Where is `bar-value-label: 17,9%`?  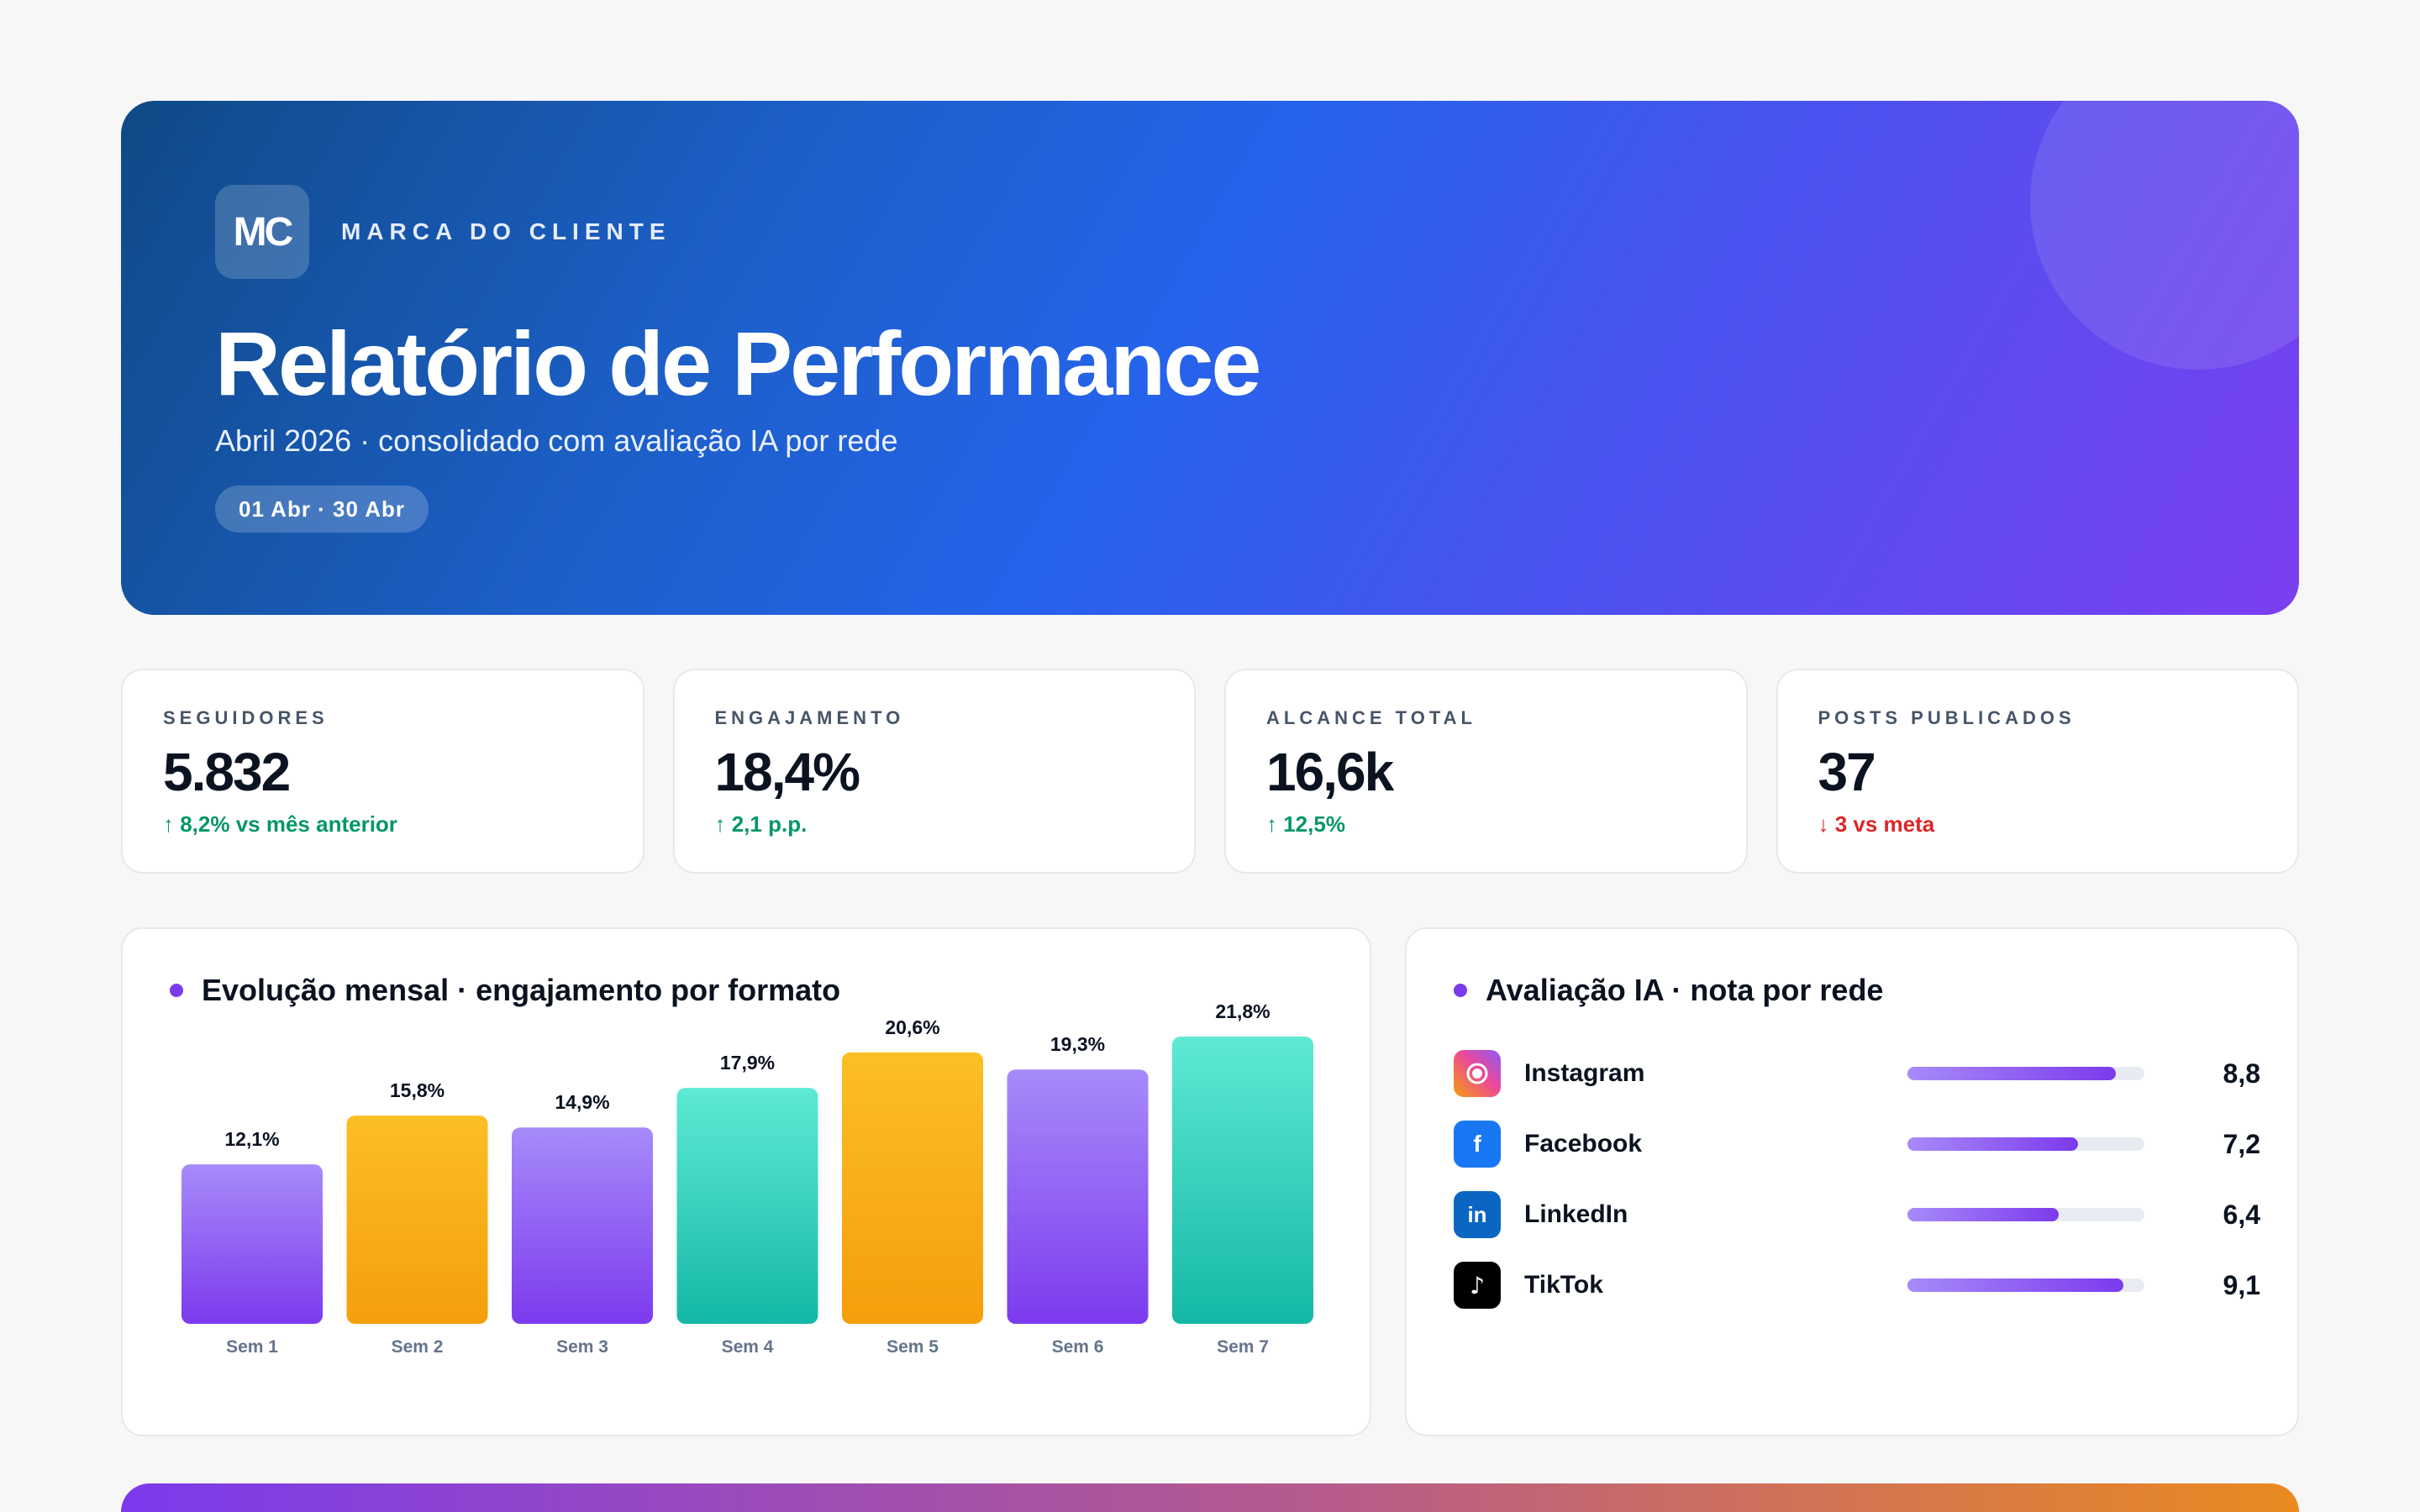
bar-value-label: 17,9% is located at coordinates (748, 1063).